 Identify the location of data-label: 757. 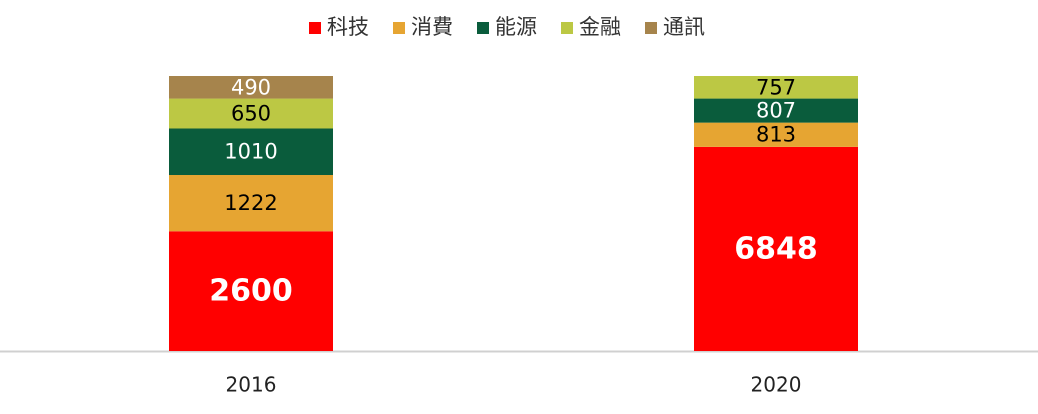
(776, 87).